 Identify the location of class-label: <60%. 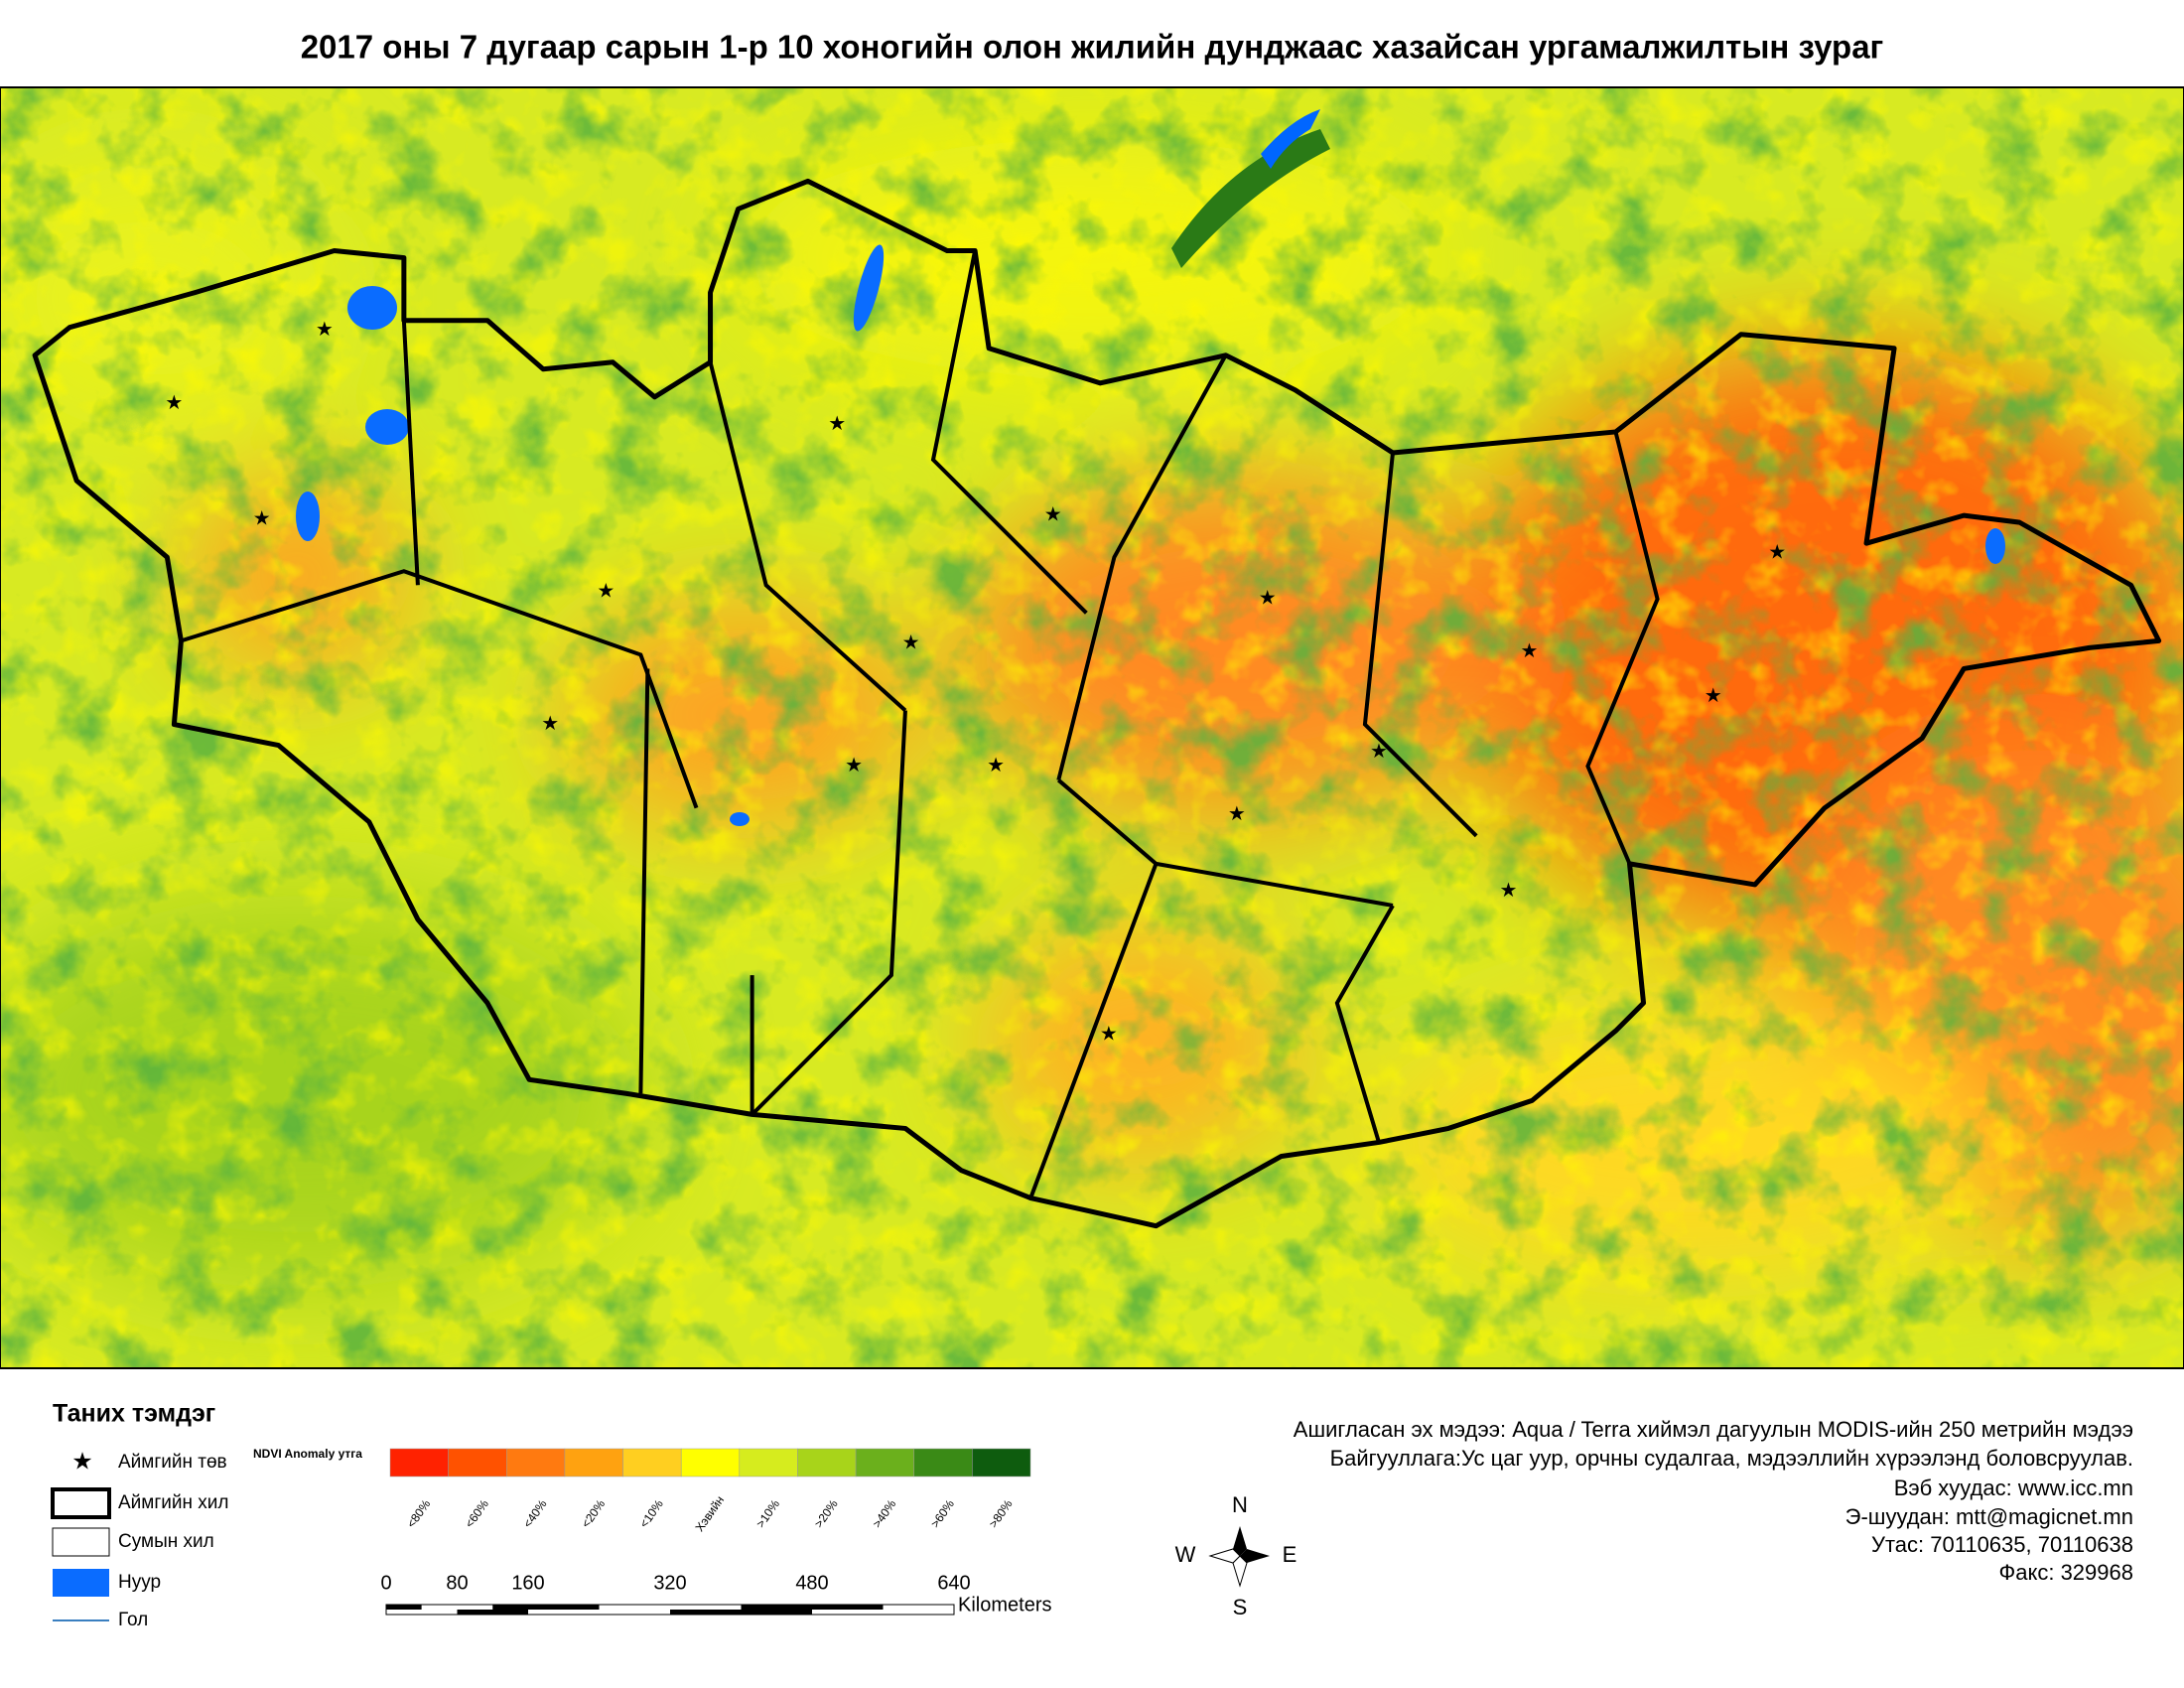
(477, 1514).